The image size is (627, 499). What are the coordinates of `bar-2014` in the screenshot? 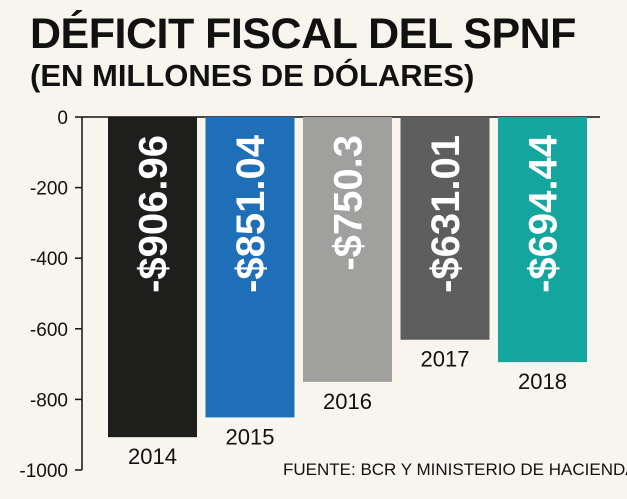 It's located at (152, 277).